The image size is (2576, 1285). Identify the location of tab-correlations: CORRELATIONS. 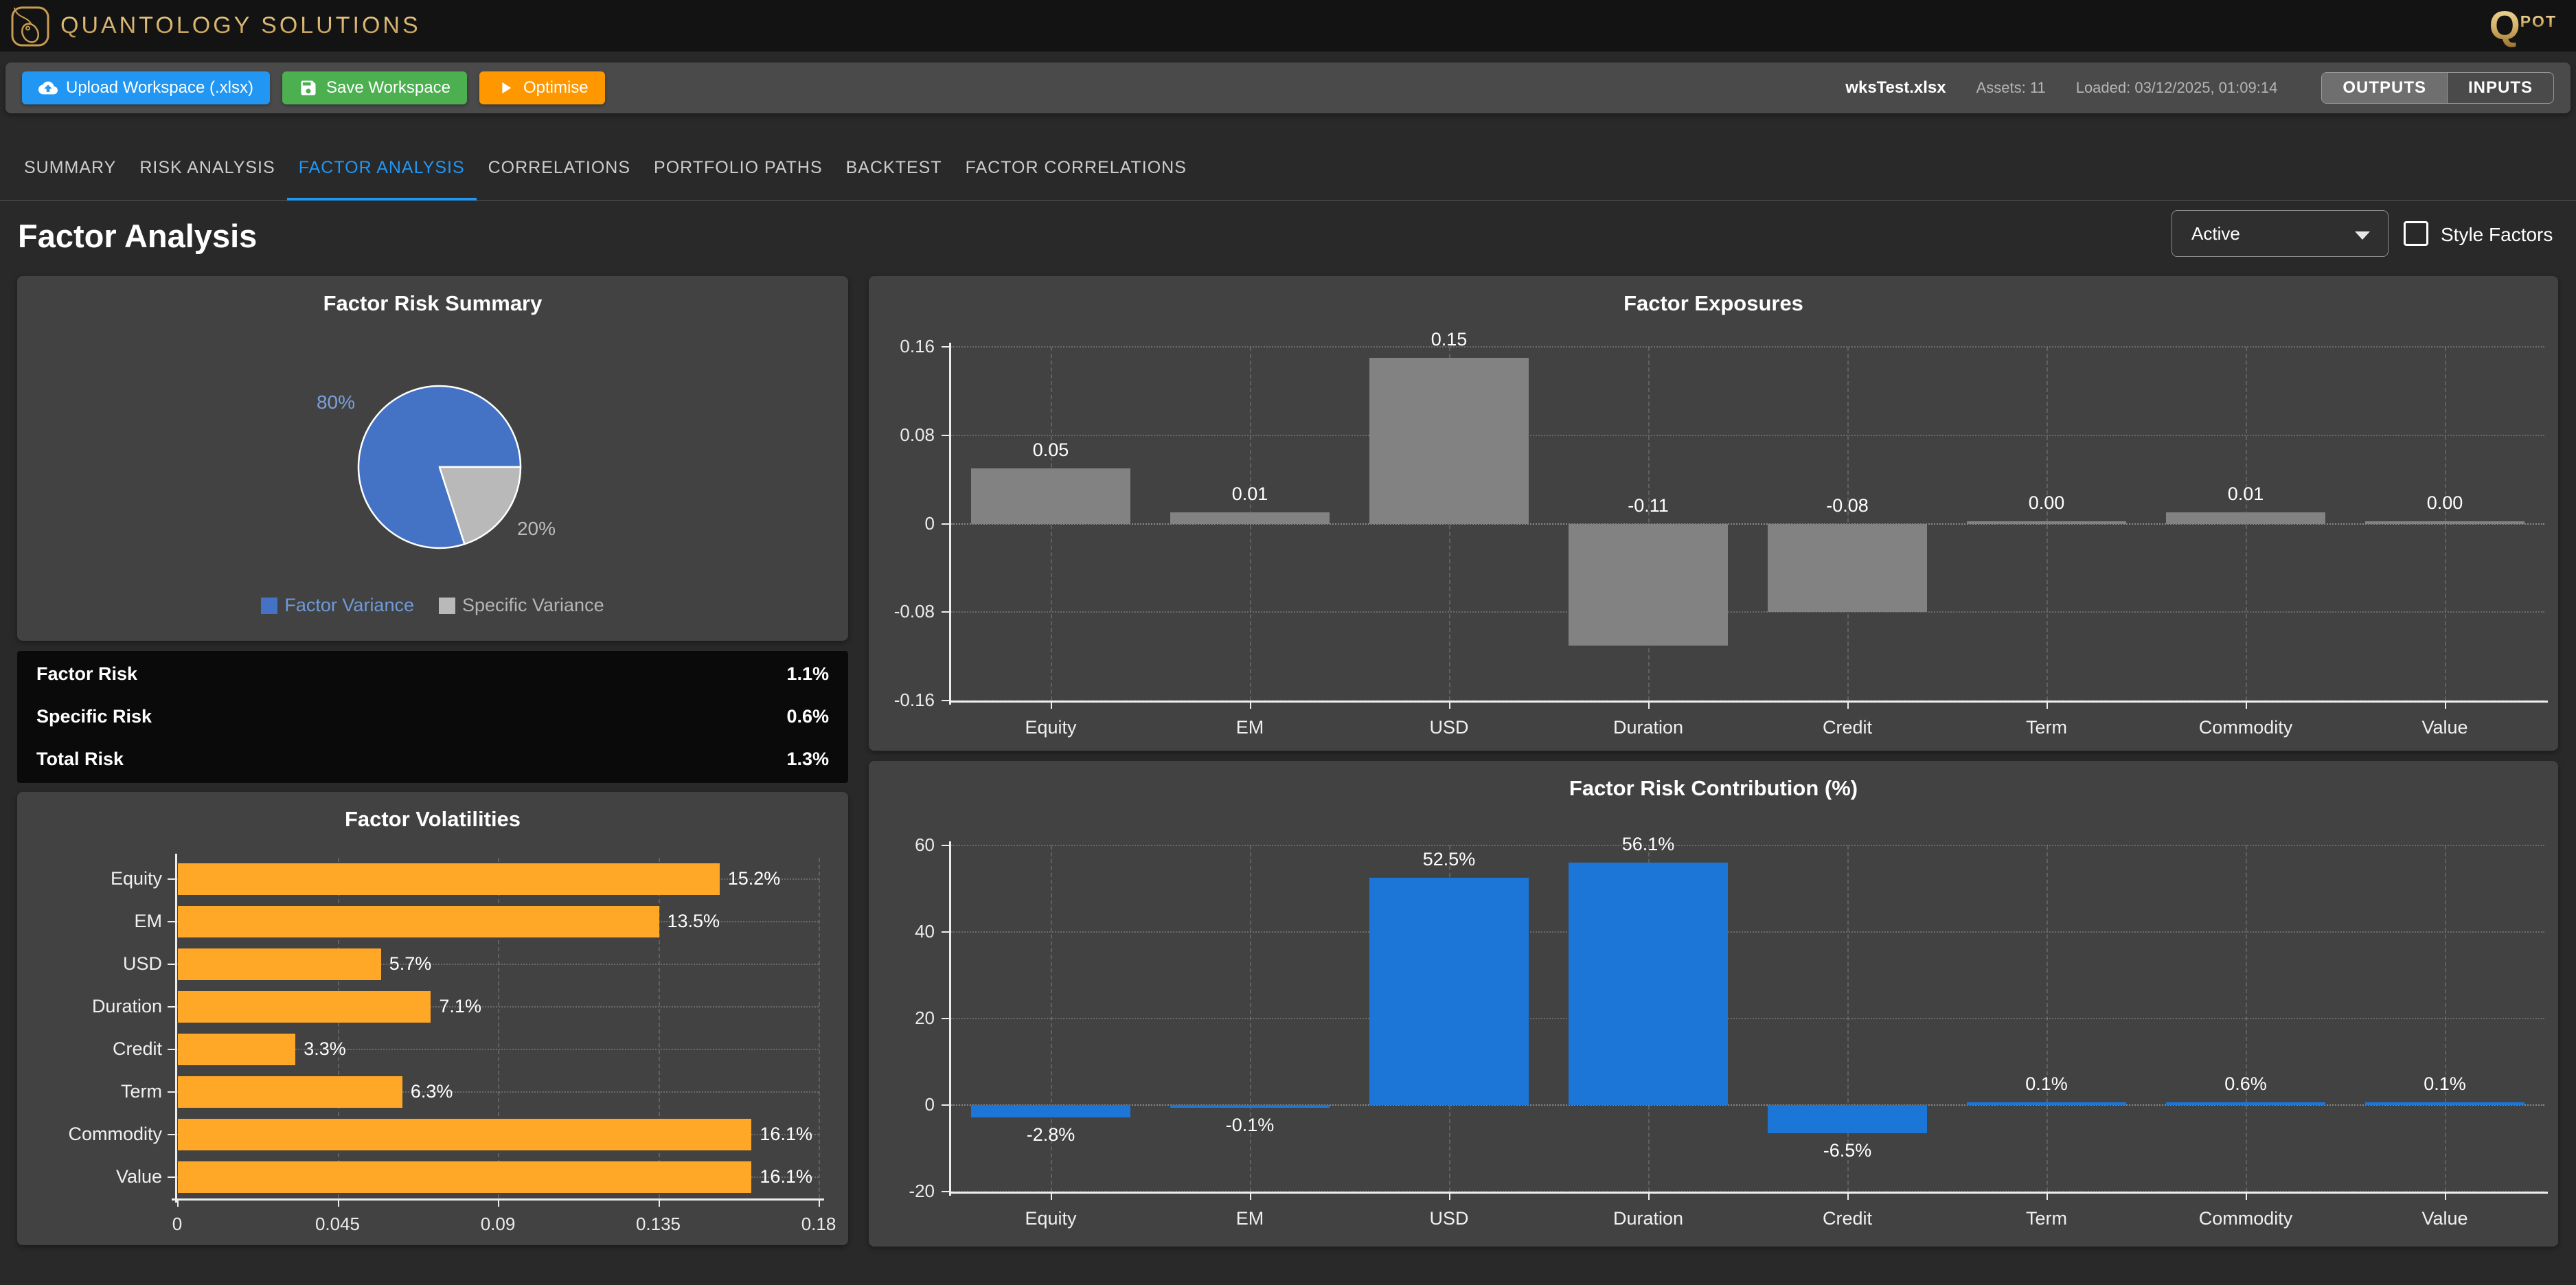
(559, 167).